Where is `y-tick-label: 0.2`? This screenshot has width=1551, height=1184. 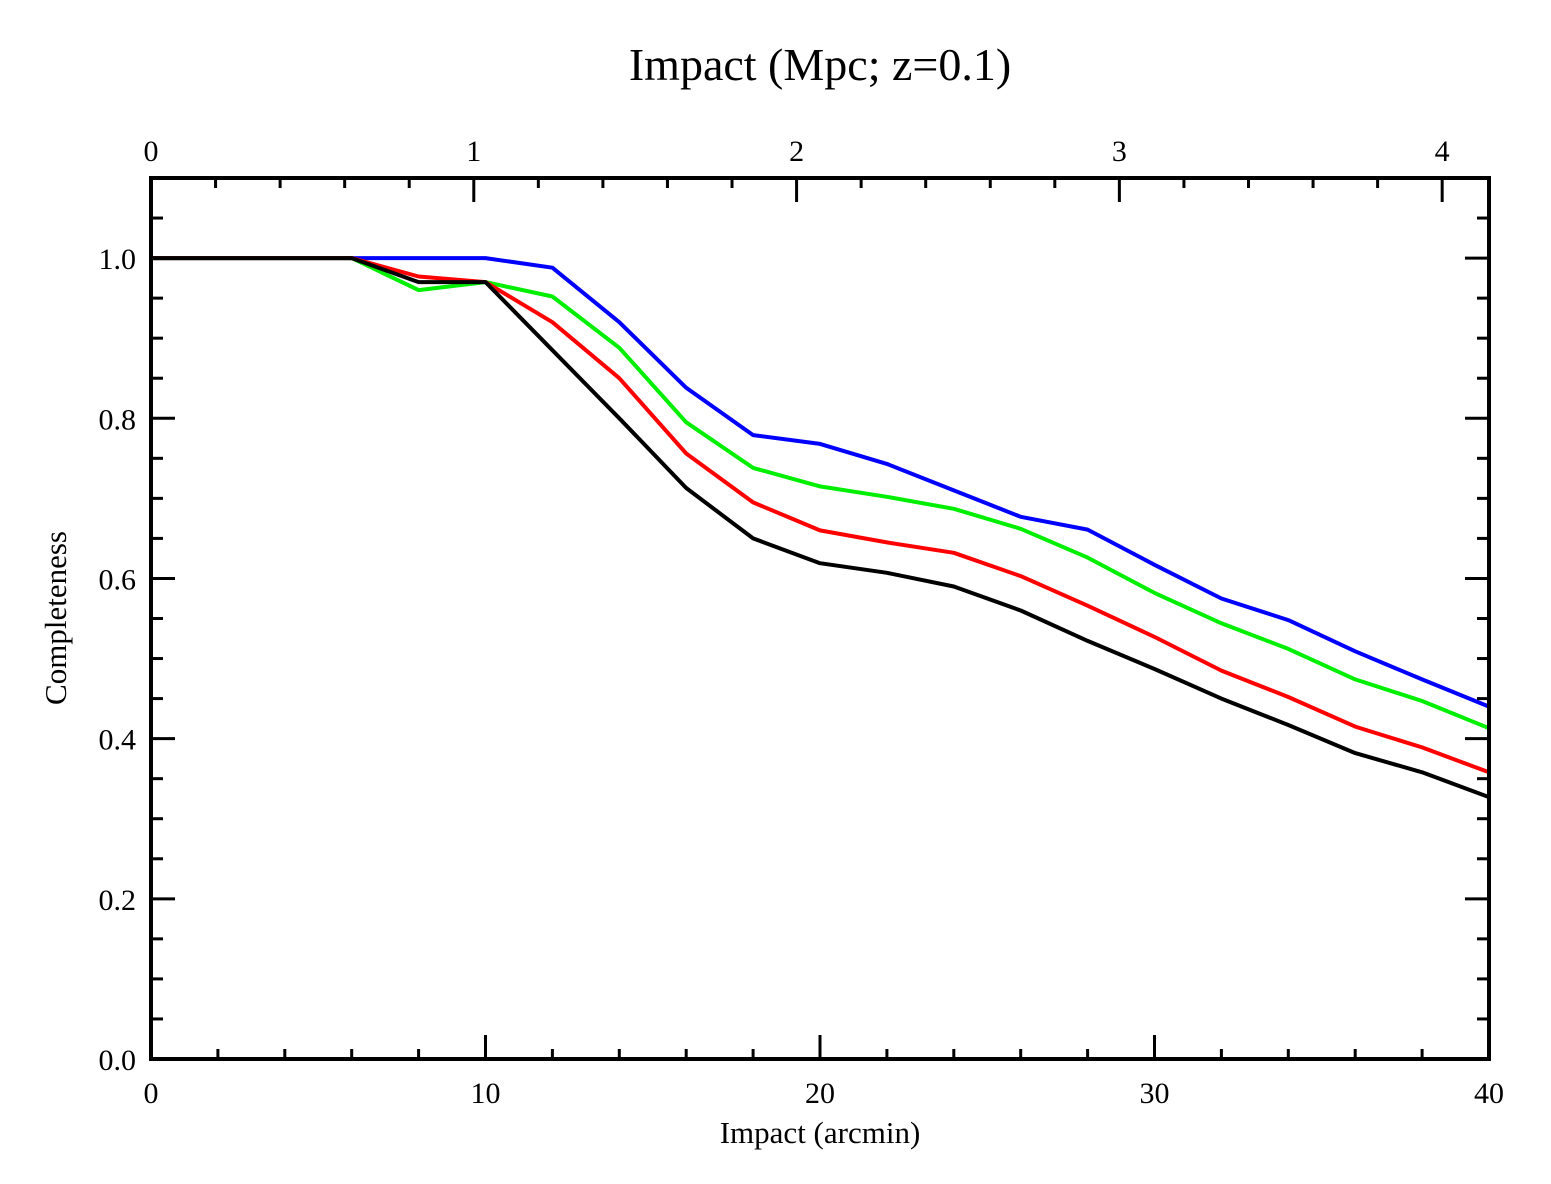 y-tick-label: 0.2 is located at coordinates (118, 900).